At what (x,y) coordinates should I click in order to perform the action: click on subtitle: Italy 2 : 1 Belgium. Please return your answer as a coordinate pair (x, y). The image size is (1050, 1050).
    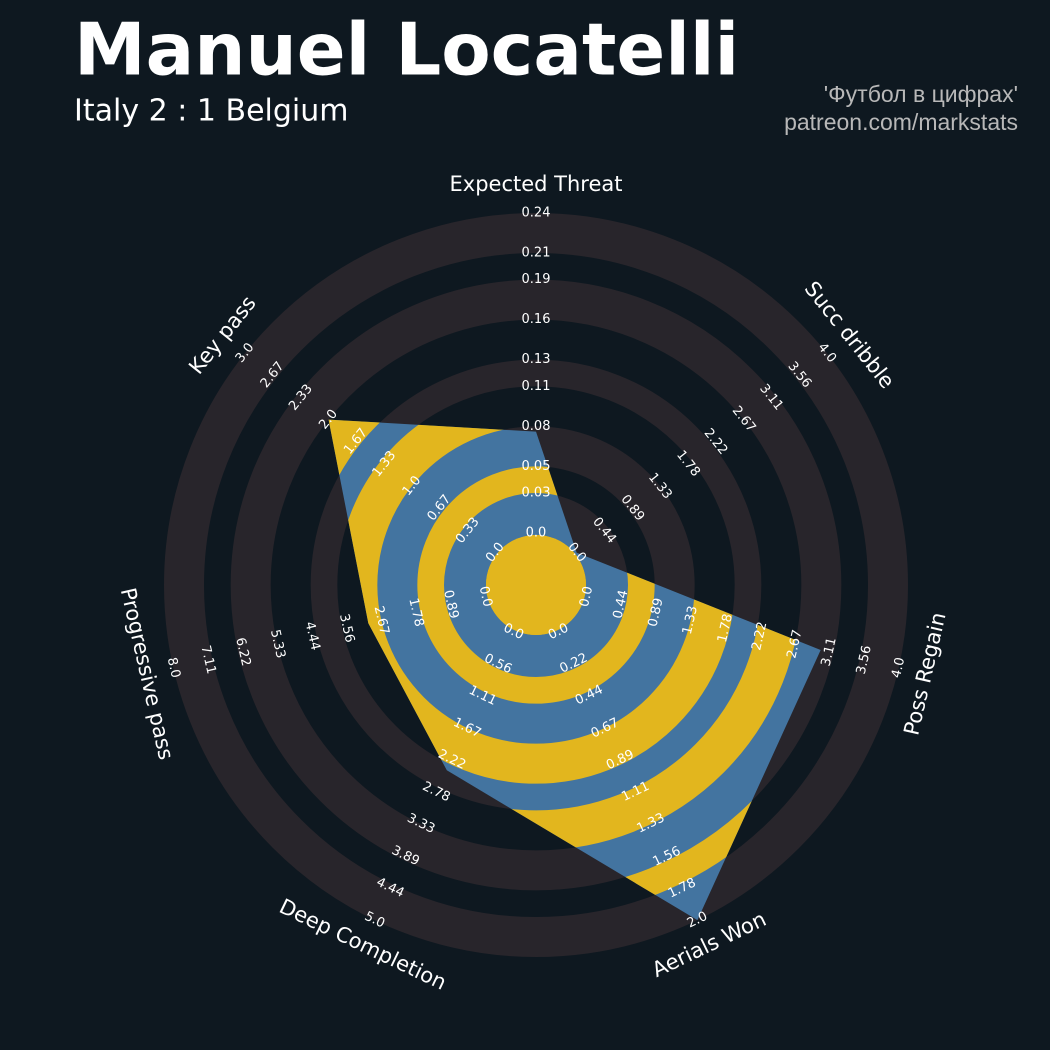
    Looking at the image, I should click on (211, 111).